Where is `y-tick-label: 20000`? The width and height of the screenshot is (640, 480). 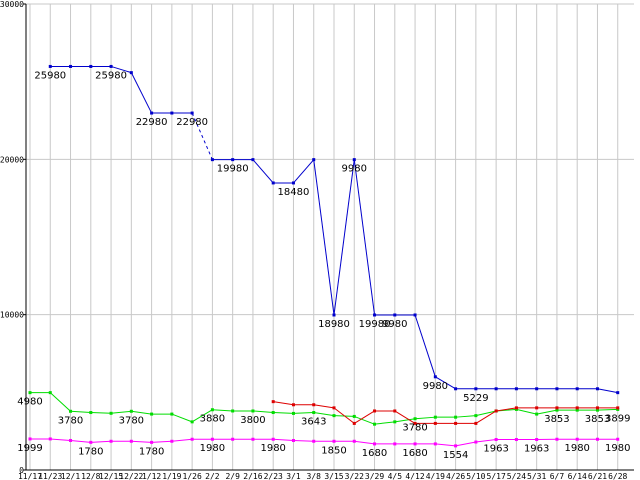 y-tick-label: 20000 is located at coordinates (12, 159).